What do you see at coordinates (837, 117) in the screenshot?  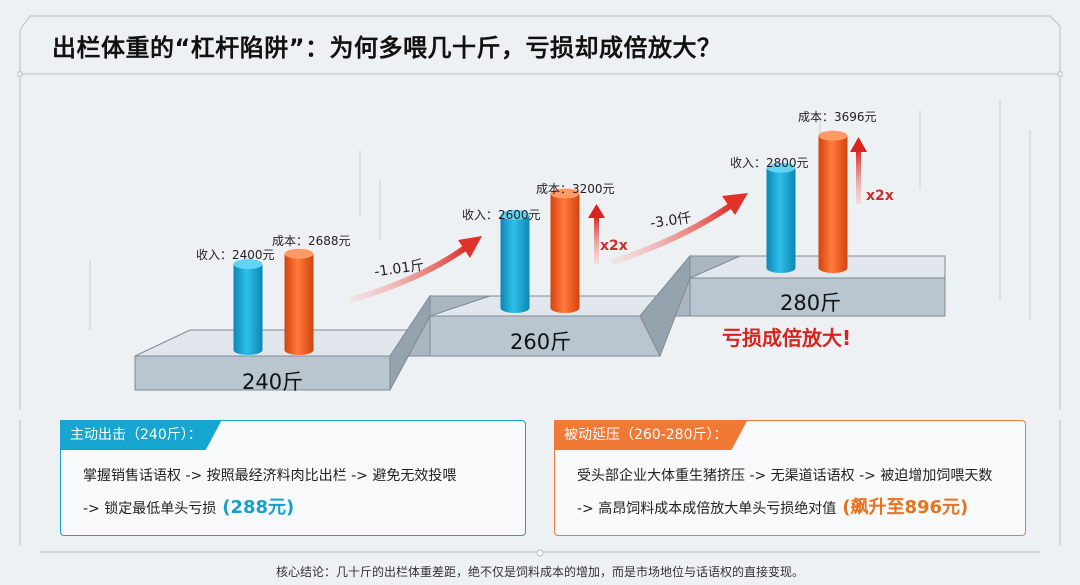 I see `cost-label-280: 成本：3696元` at bounding box center [837, 117].